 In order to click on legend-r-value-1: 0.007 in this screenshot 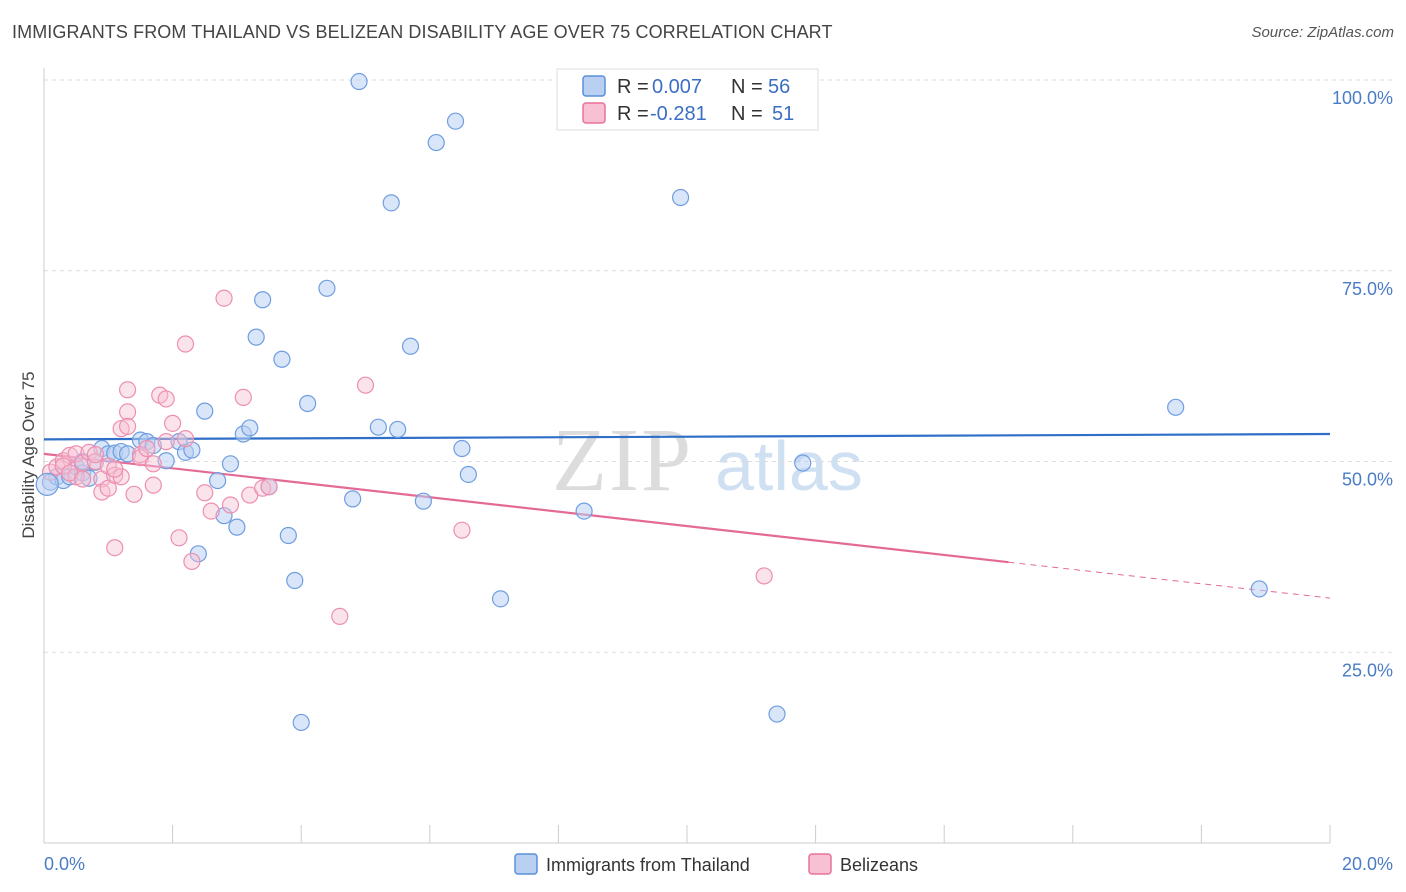, I will do `click(677, 87)`.